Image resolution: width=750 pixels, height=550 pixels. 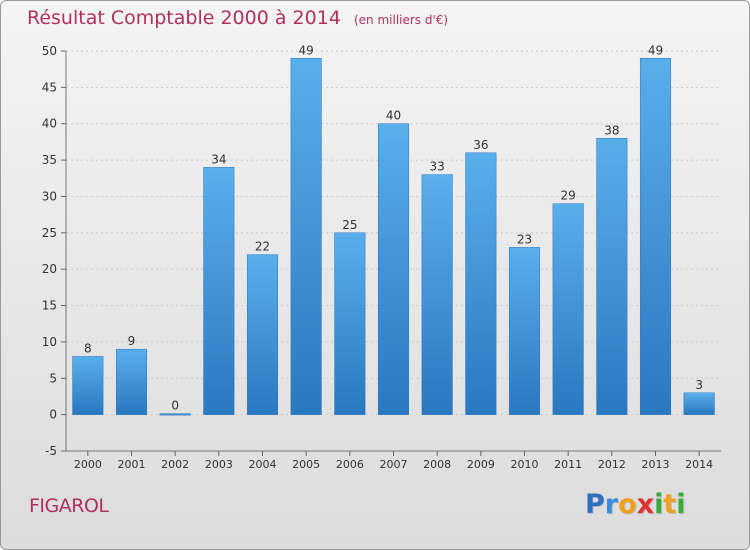 I want to click on y-tick-label: 50, so click(x=49, y=51).